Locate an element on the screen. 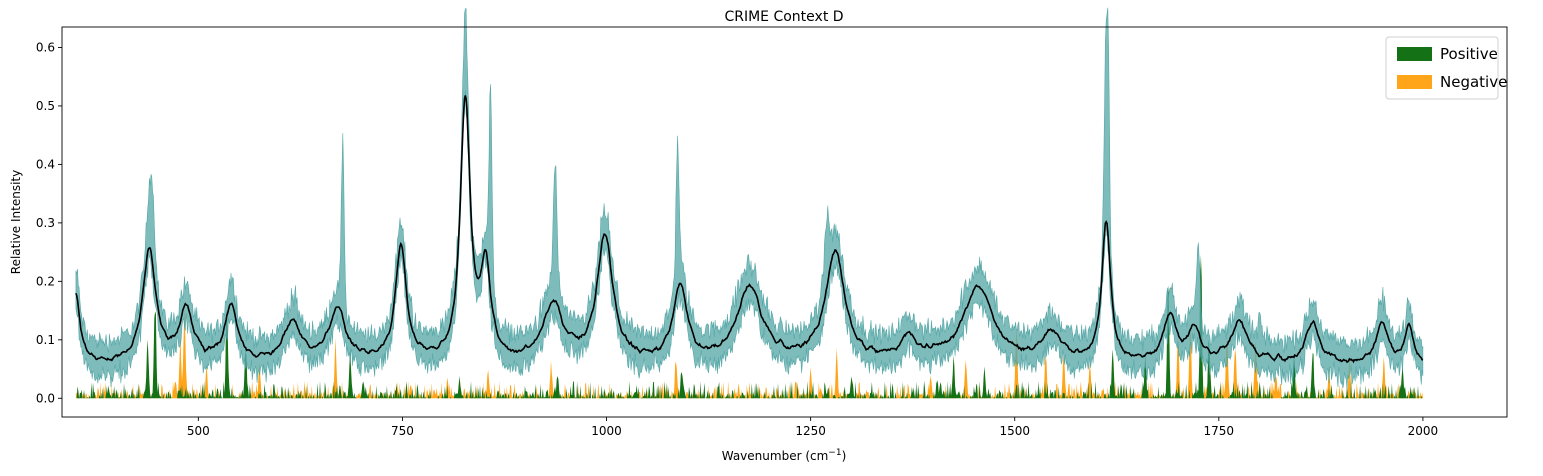  y-tick-label: 0.4 is located at coordinates (45, 164).